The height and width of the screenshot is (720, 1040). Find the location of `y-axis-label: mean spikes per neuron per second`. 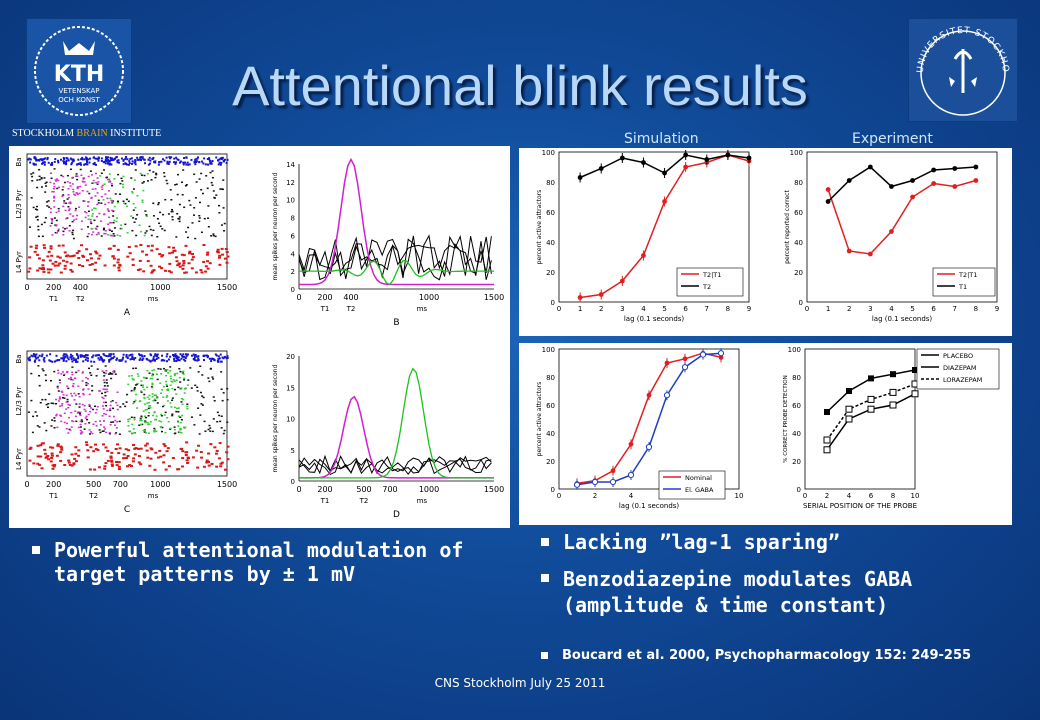

y-axis-label: mean spikes per neuron per second is located at coordinates (275, 418).